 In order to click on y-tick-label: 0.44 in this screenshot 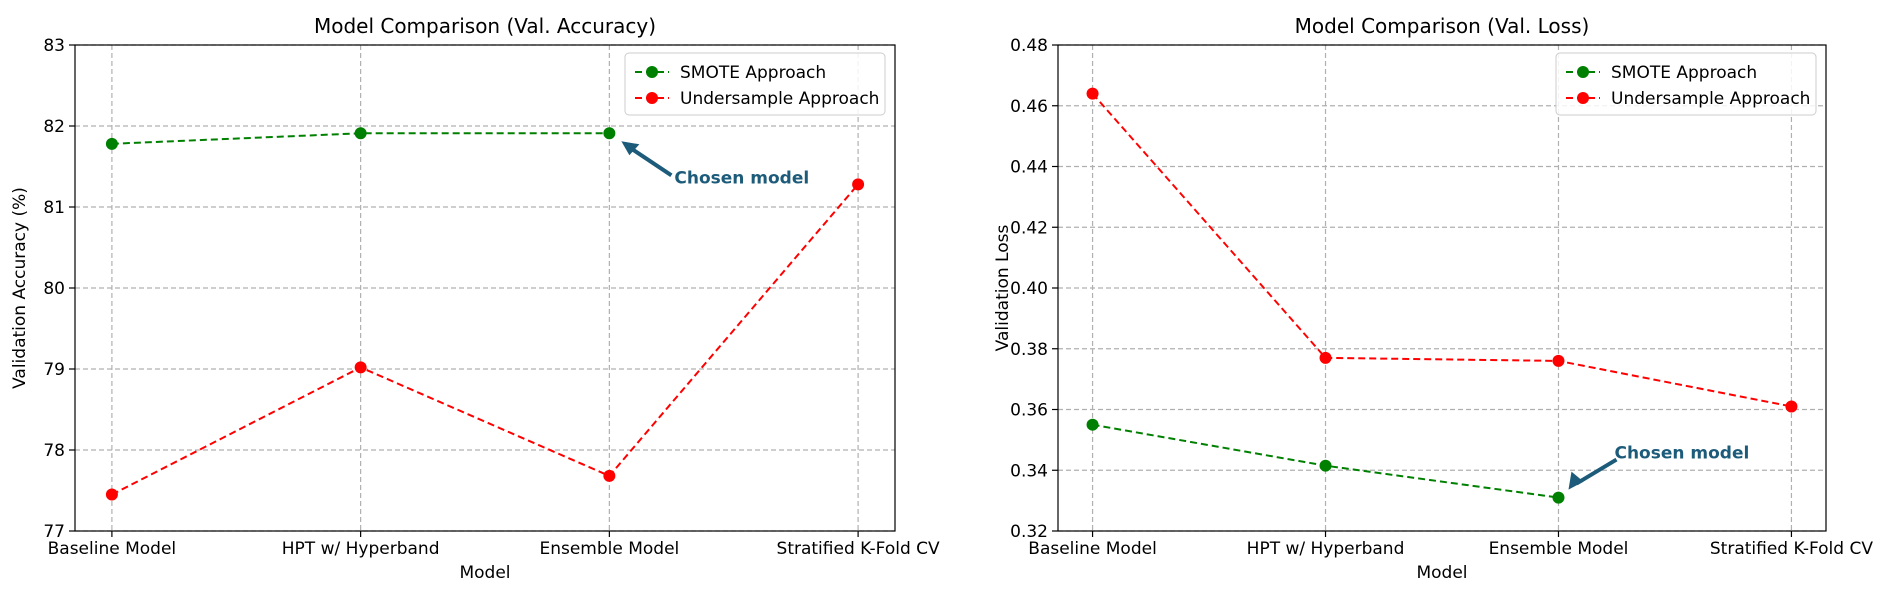, I will do `click(1029, 168)`.